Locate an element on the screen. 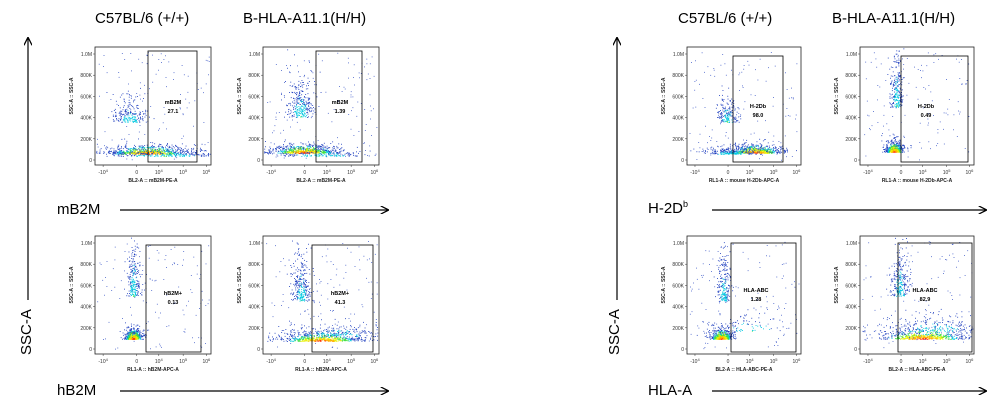 The width and height of the screenshot is (999, 405). y-tick-label: 1.0M is located at coordinates (678, 55).